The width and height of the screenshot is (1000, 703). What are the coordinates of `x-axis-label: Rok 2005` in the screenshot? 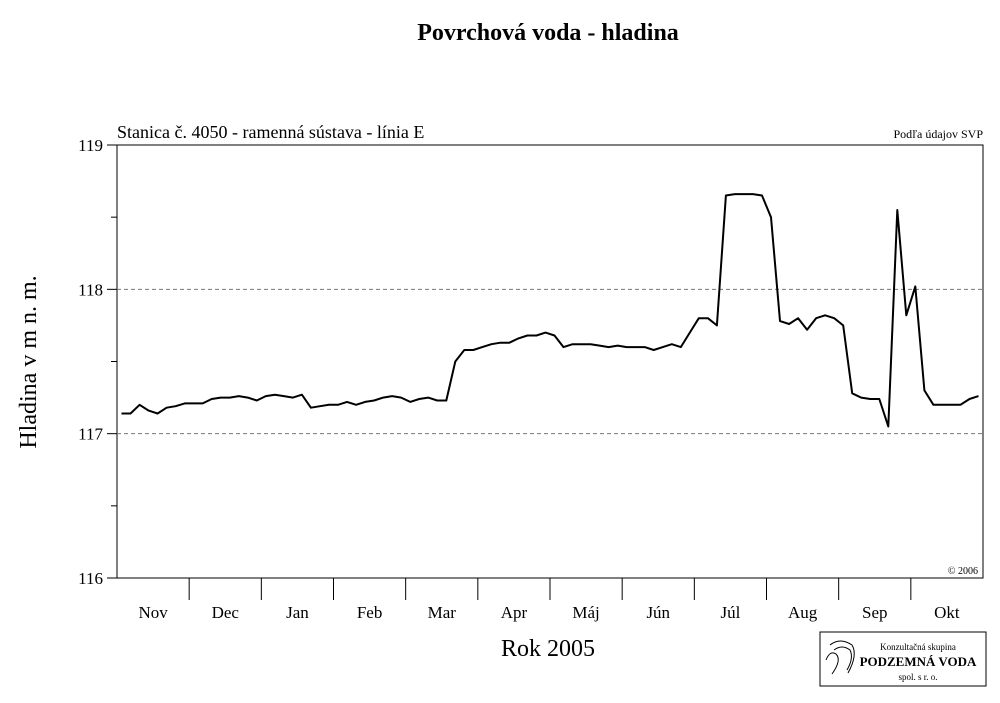 It's located at (548, 649).